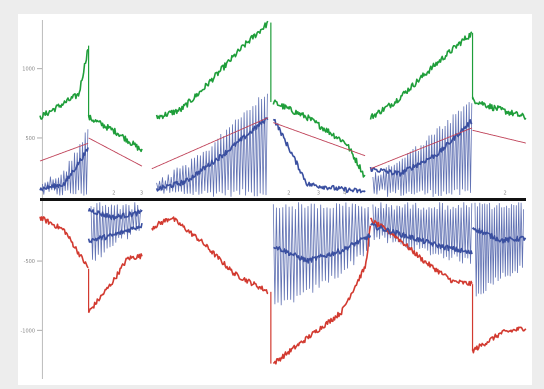  I want to click on y-tick-label-2: -500, so click(29, 262).